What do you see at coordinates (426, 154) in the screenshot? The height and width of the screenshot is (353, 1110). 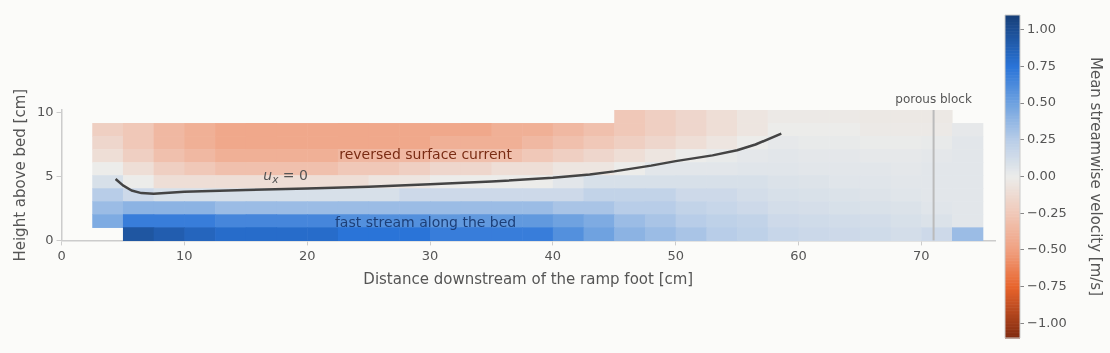 I see `annotation: reversed surface current` at bounding box center [426, 154].